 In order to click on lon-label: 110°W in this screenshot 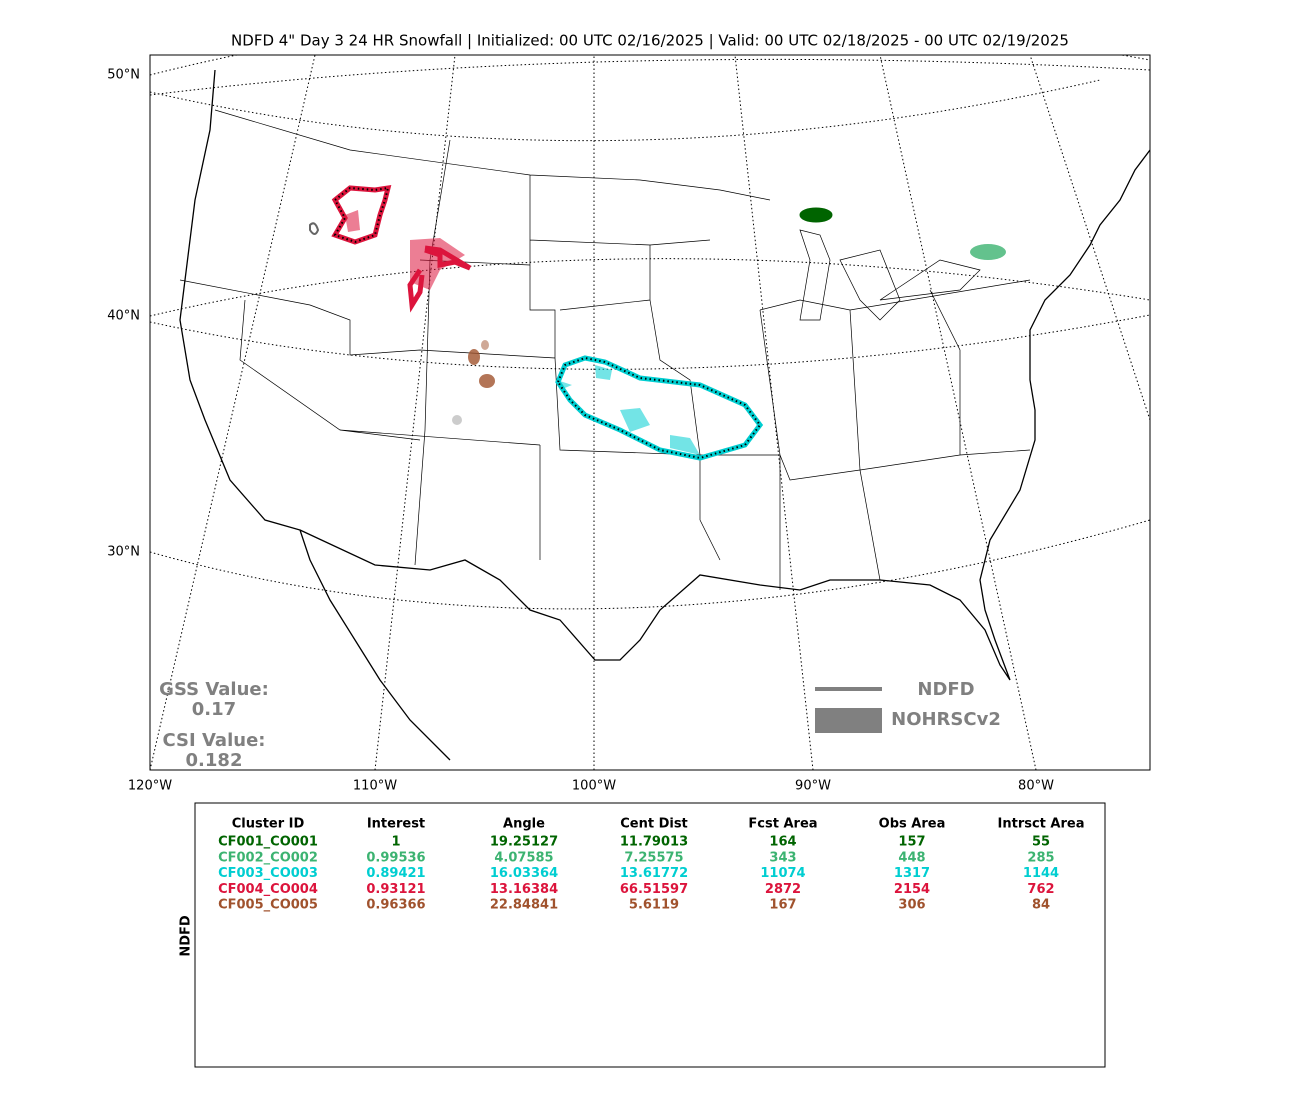, I will do `click(375, 786)`.